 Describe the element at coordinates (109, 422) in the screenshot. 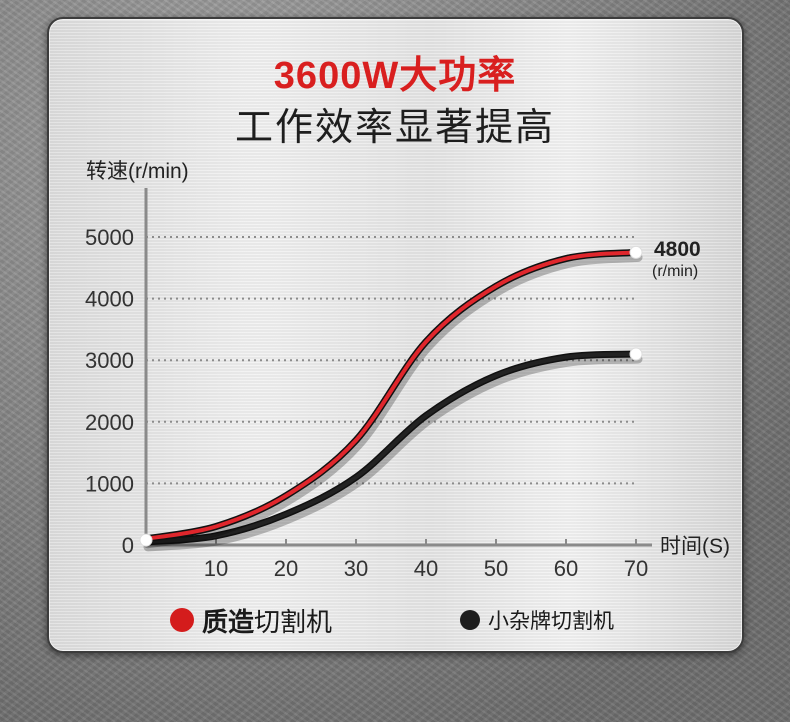

I see `y-tick-label: 2000` at that location.